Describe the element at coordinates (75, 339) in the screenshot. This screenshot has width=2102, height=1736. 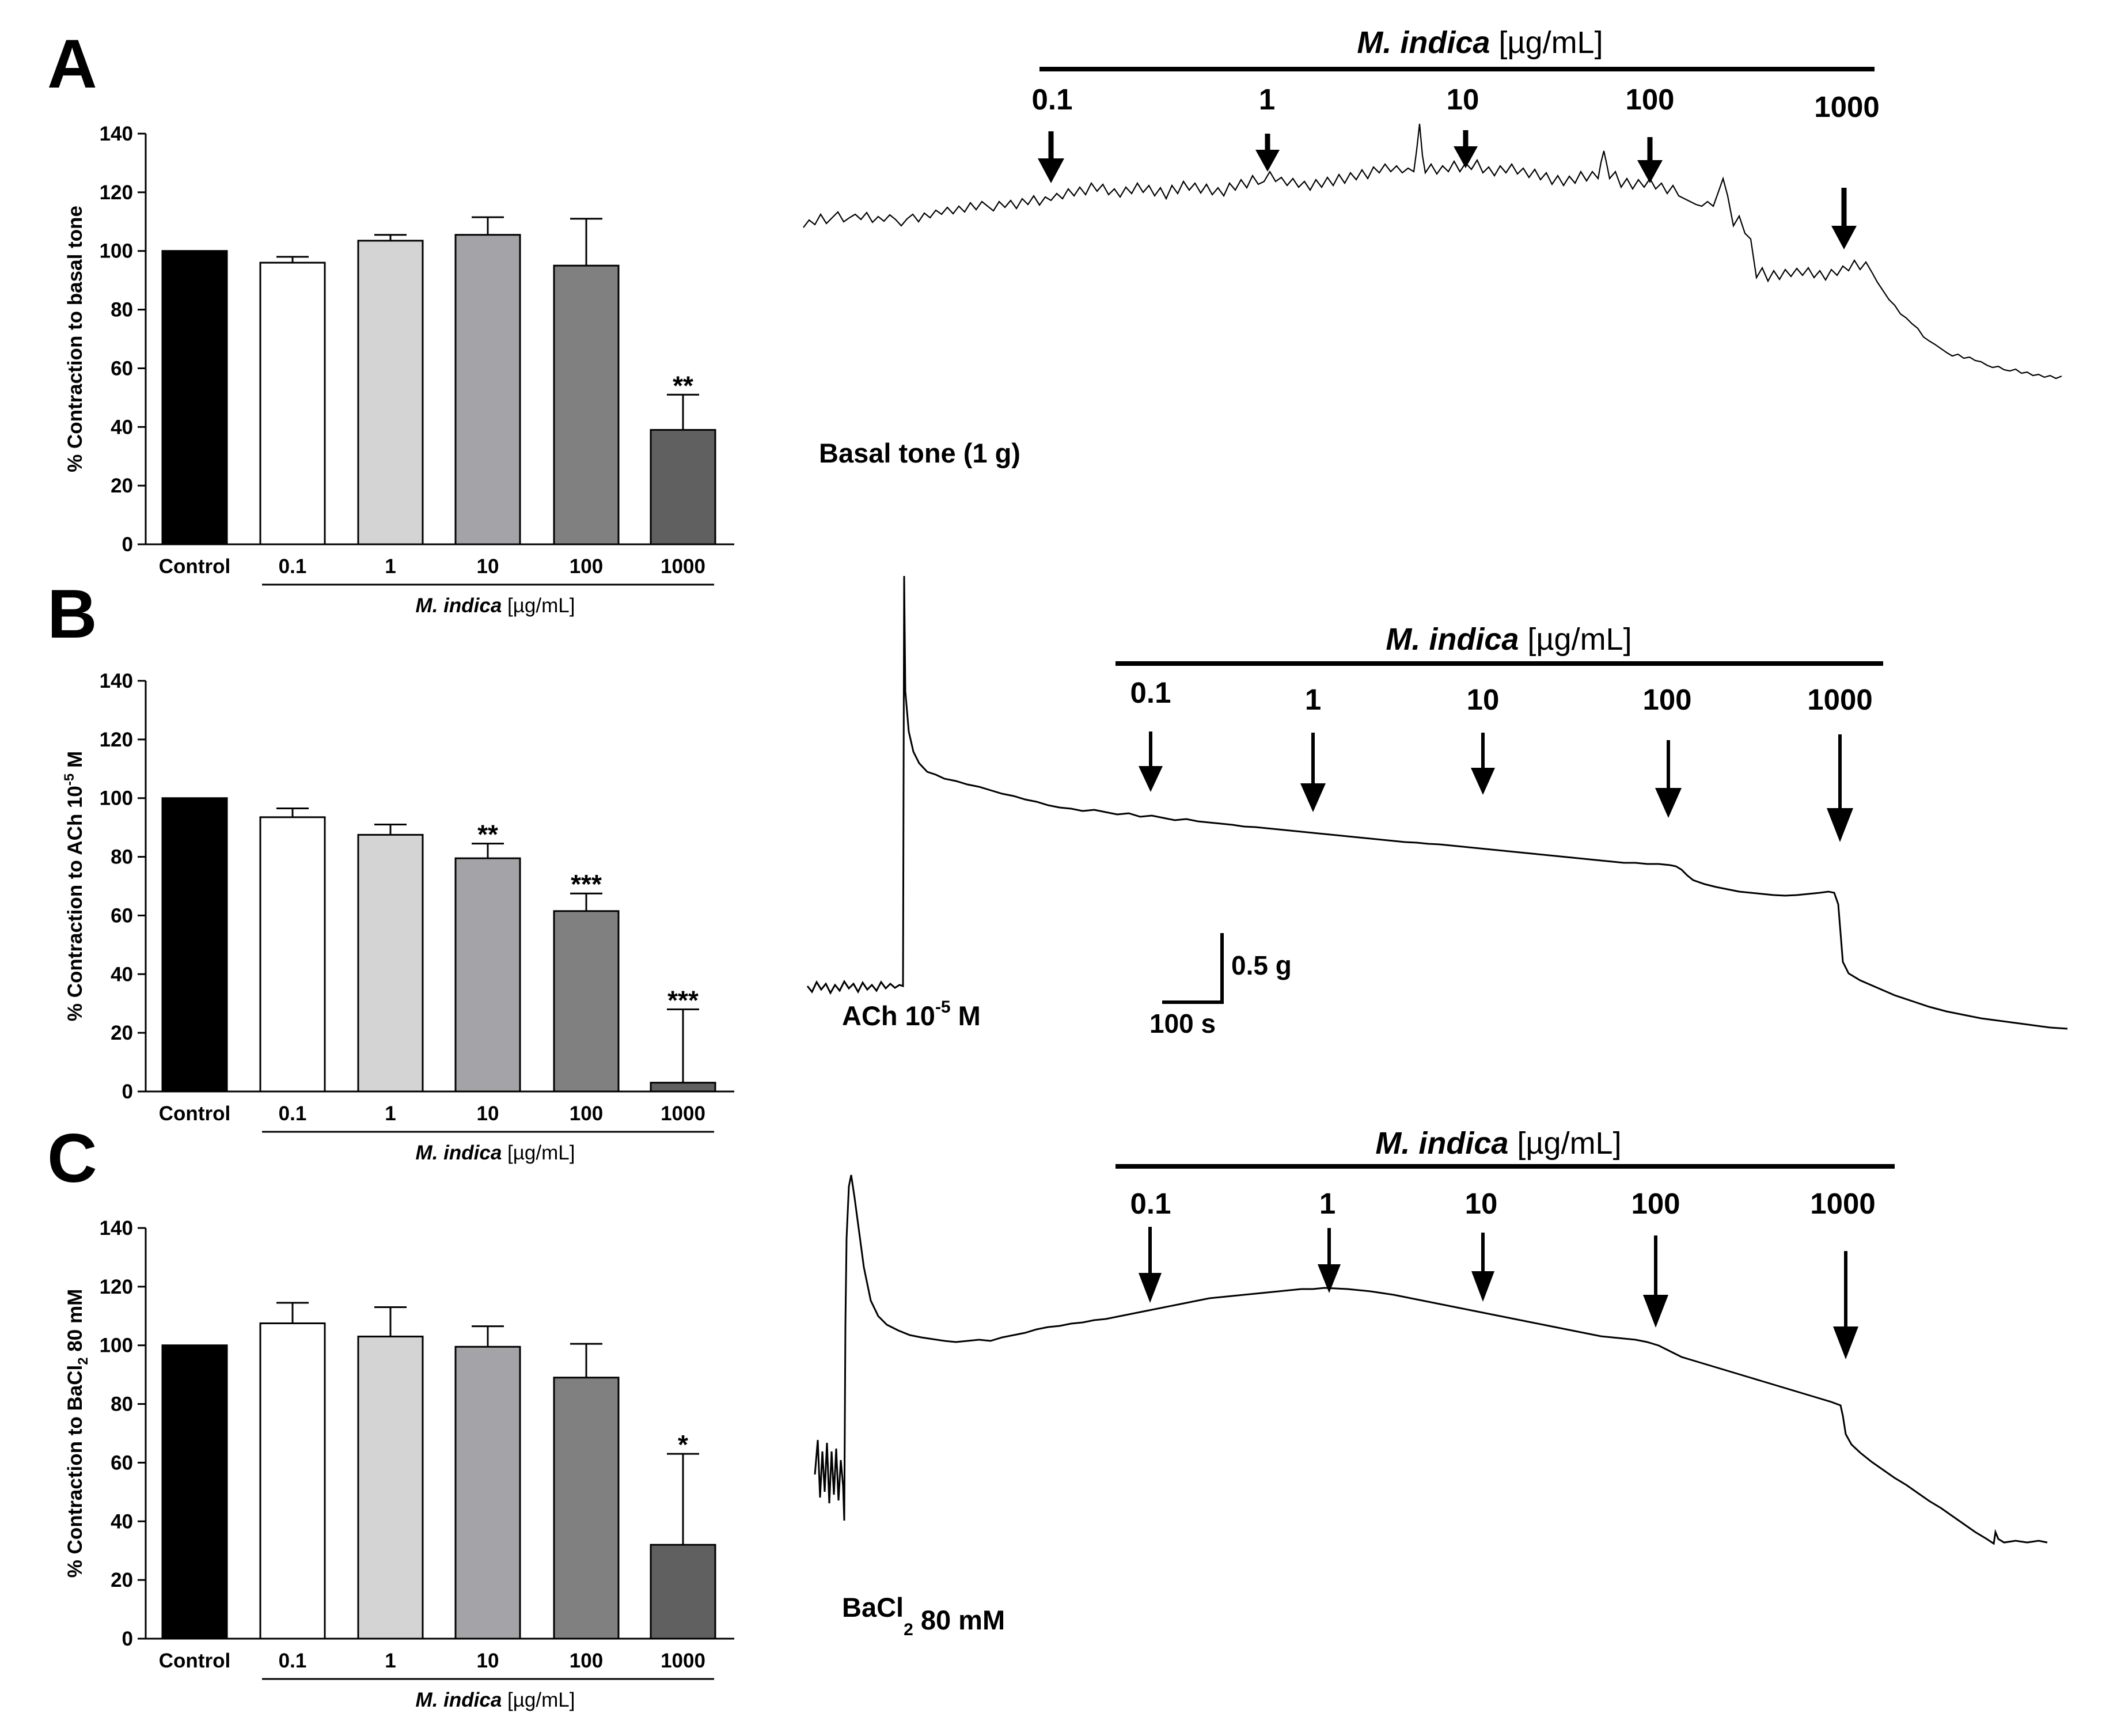
I see `y-axis-title: % Contraction to basal tone` at that location.